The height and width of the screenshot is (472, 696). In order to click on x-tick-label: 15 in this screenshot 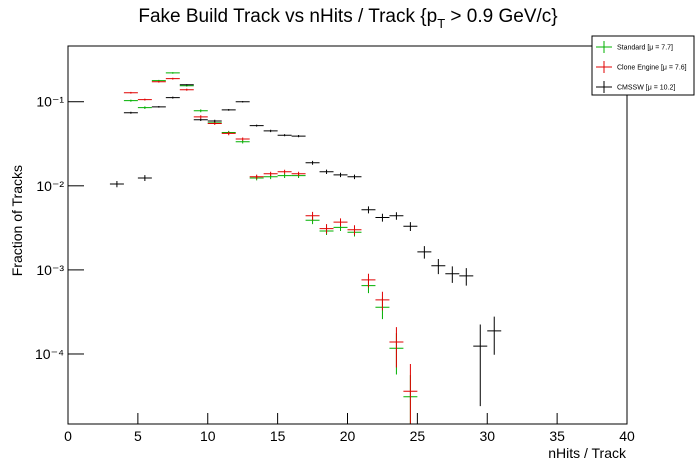, I will do `click(278, 436)`.